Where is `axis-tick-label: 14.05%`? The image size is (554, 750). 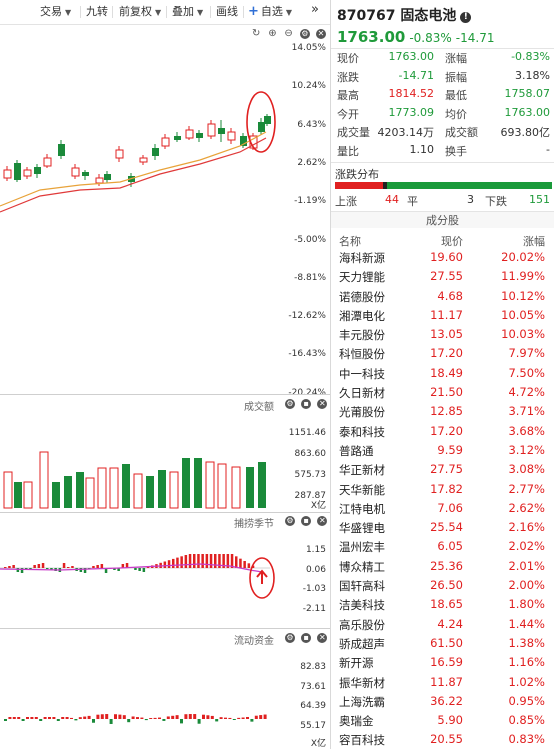
axis-tick-label: 14.05% is located at coordinates (308, 48).